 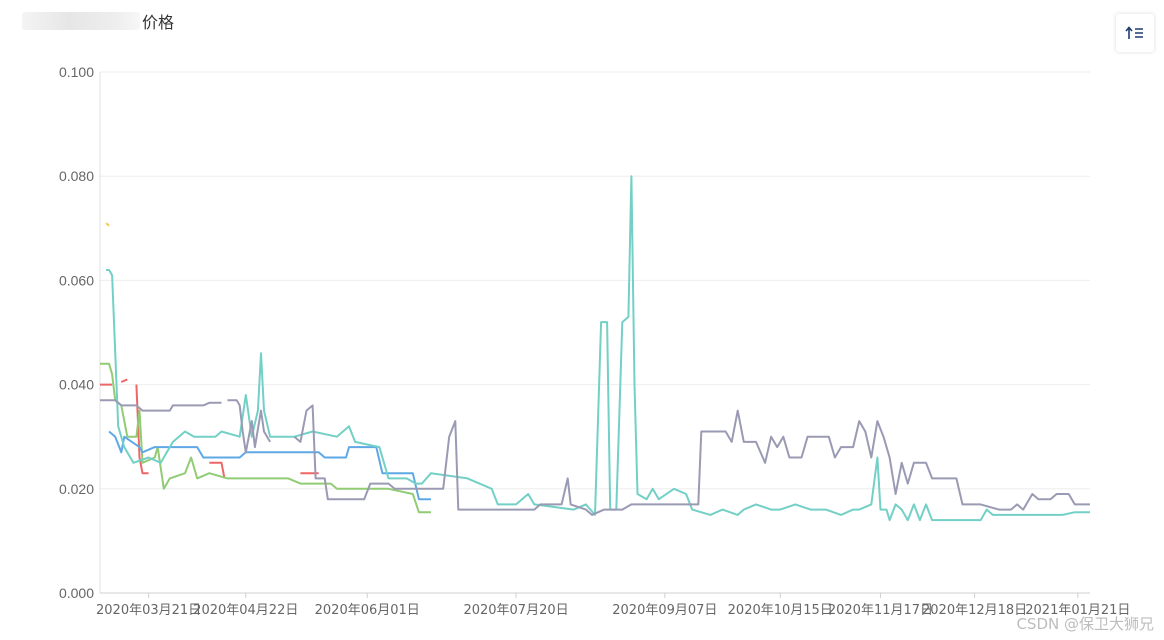 What do you see at coordinates (780, 610) in the screenshot?
I see `x-tick-label: 2020年10月15日` at bounding box center [780, 610].